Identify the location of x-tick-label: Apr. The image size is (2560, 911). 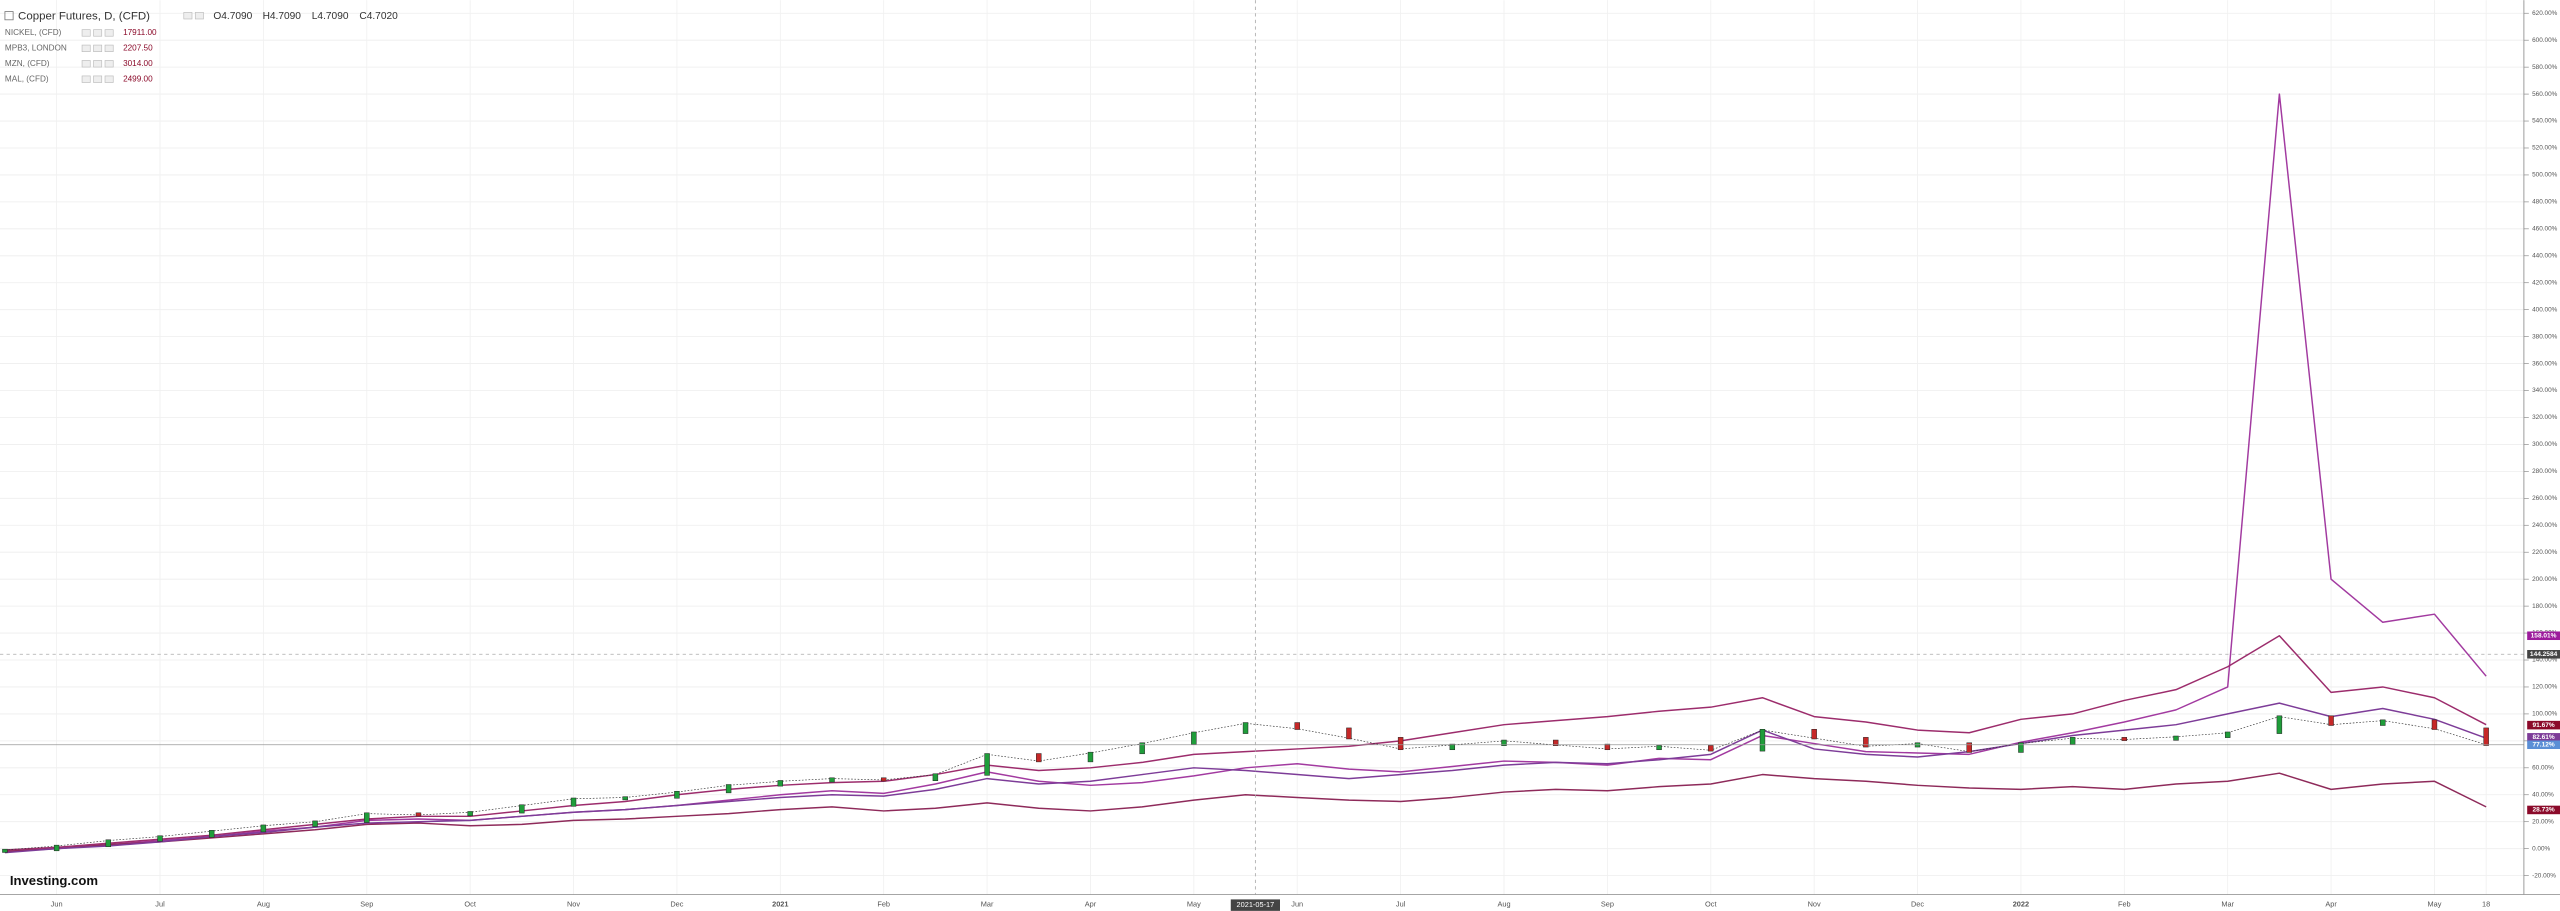
(2331, 903).